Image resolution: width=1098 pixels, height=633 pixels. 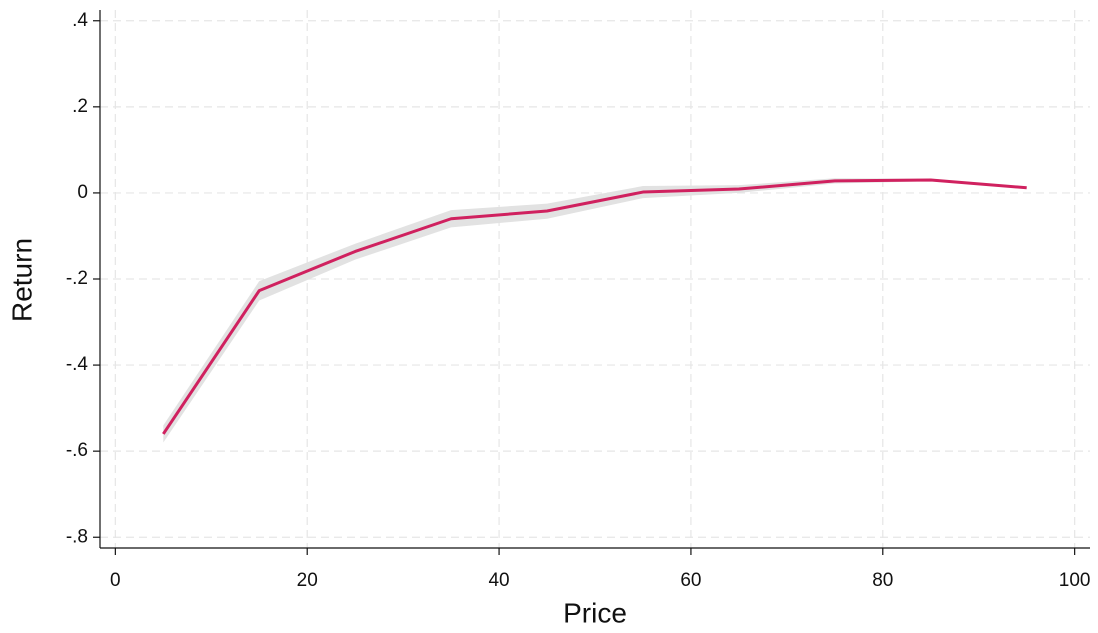 What do you see at coordinates (77, 278) in the screenshot?
I see `y-tick-label: -.2` at bounding box center [77, 278].